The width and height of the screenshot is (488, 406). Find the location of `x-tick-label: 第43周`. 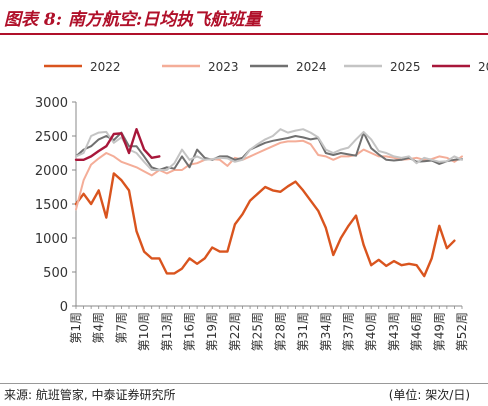

x-tick-label: 第43周 is located at coordinates (394, 331).